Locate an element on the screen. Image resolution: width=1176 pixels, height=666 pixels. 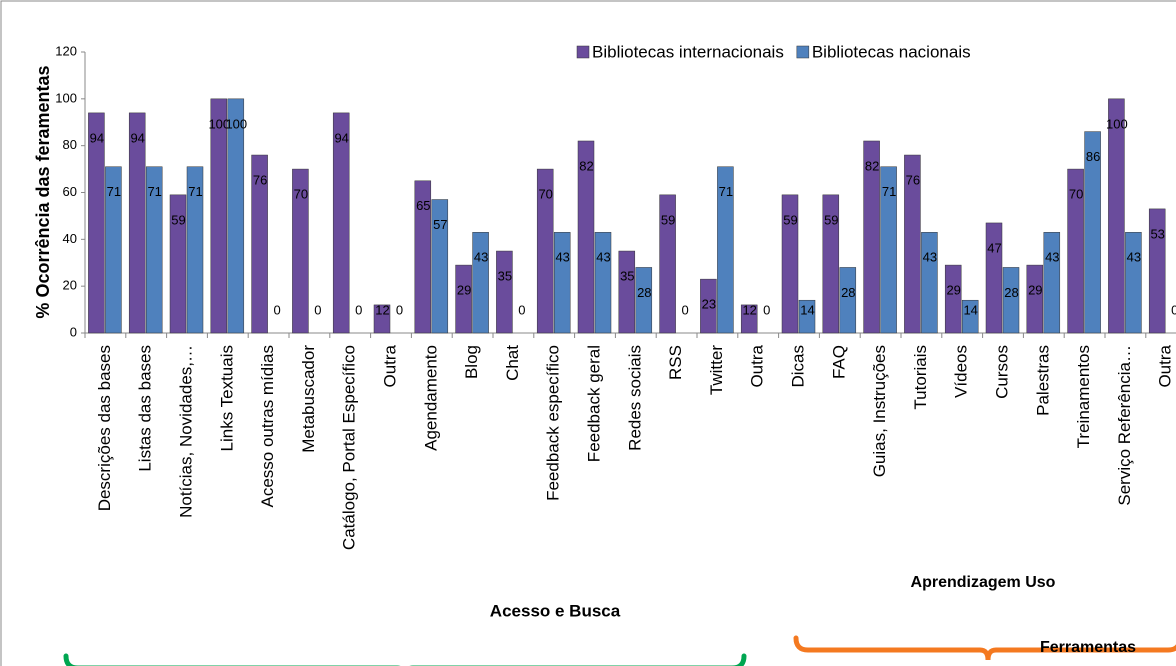
value-label: 23 is located at coordinates (709, 304).